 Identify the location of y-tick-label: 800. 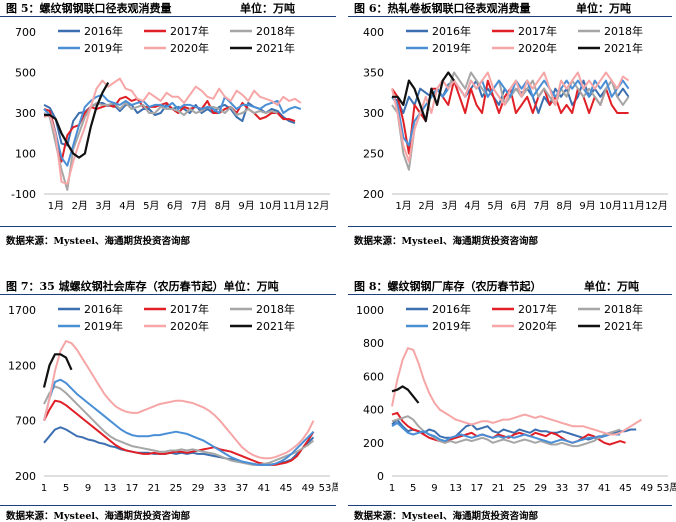
(373, 343).